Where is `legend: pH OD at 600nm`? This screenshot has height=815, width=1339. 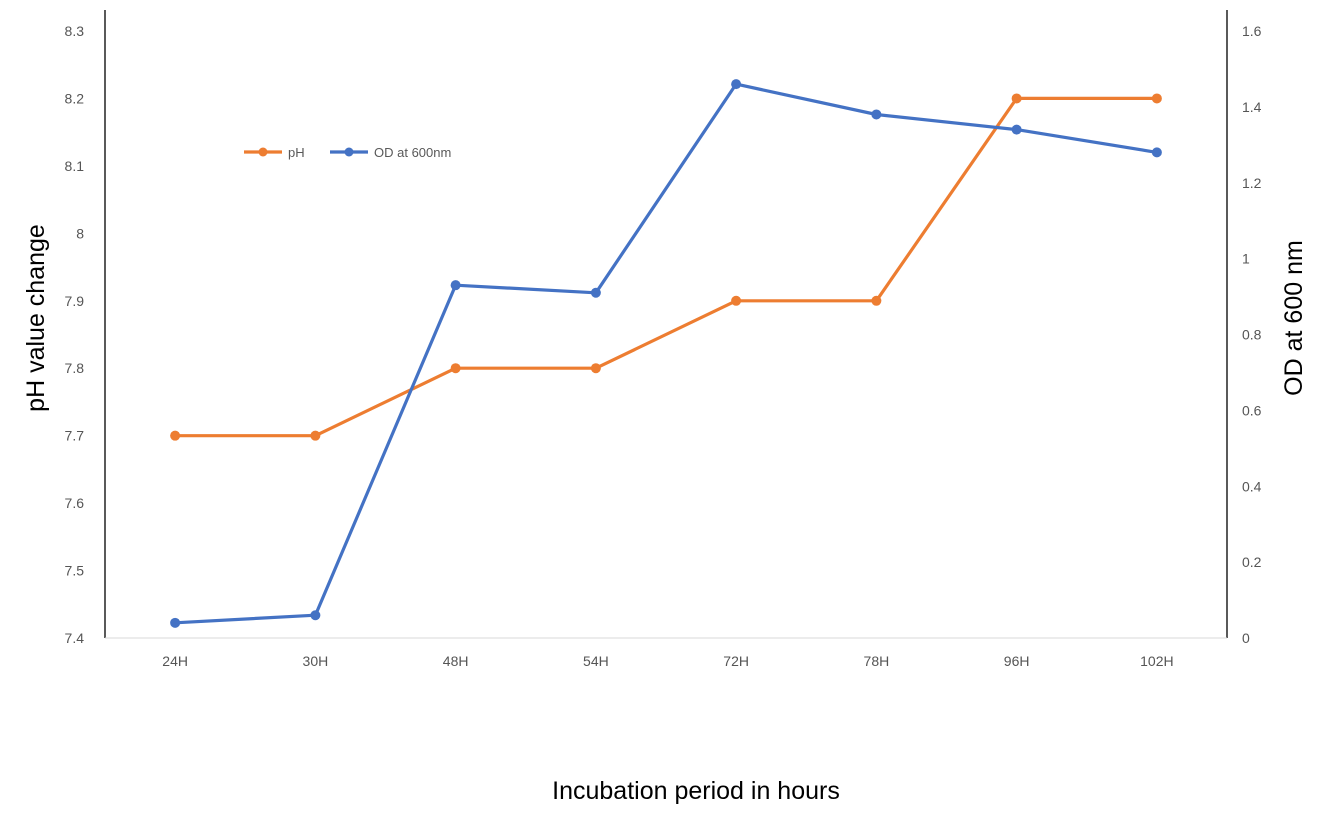 legend: pH OD at 600nm is located at coordinates (347, 152).